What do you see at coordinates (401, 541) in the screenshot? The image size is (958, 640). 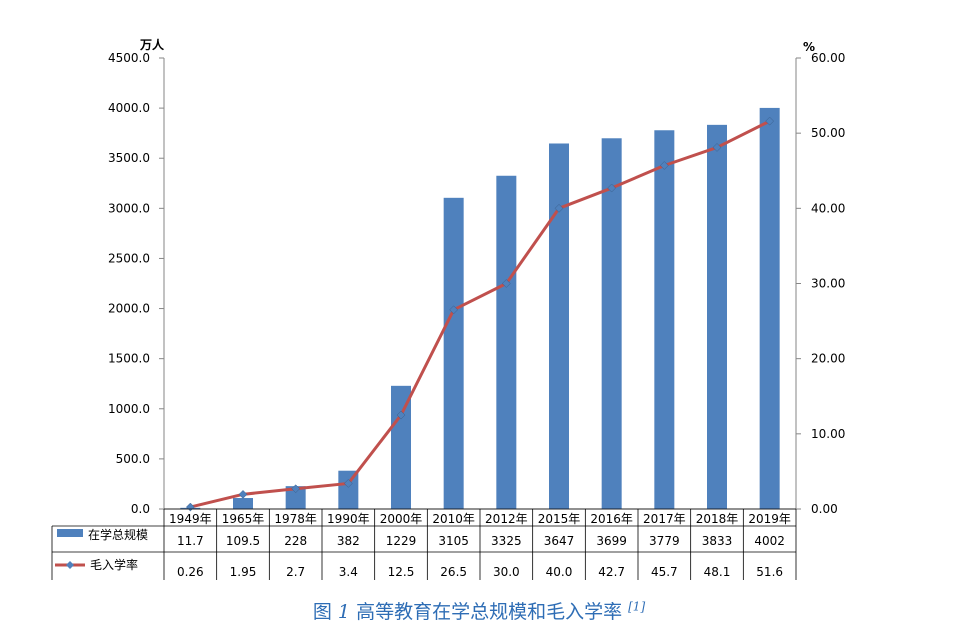 I see `table-cell-enrollment: 1229` at bounding box center [401, 541].